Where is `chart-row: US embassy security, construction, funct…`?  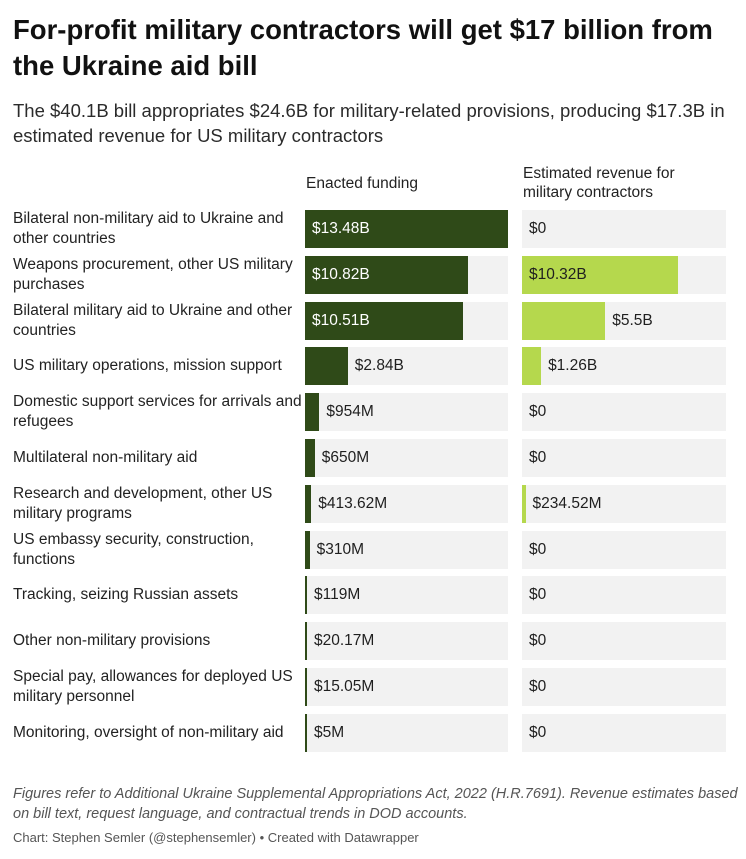 chart-row: US embassy security, construction, funct… is located at coordinates (373, 550).